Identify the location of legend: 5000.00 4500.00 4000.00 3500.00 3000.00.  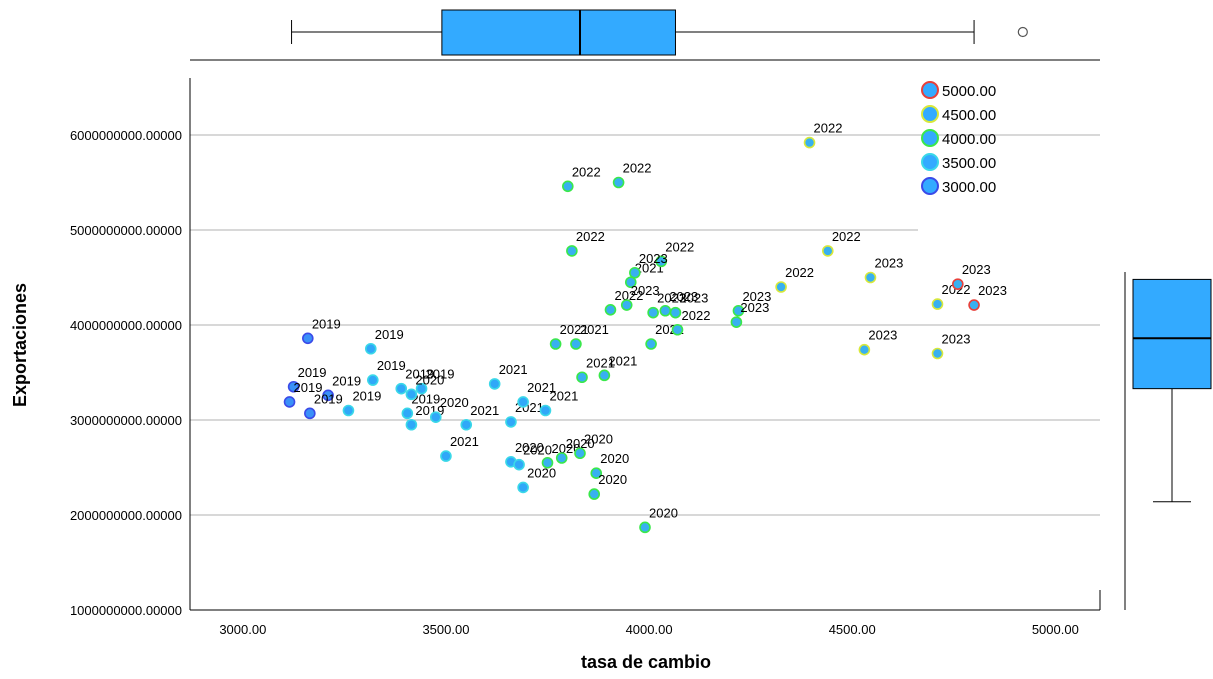
(958, 138).